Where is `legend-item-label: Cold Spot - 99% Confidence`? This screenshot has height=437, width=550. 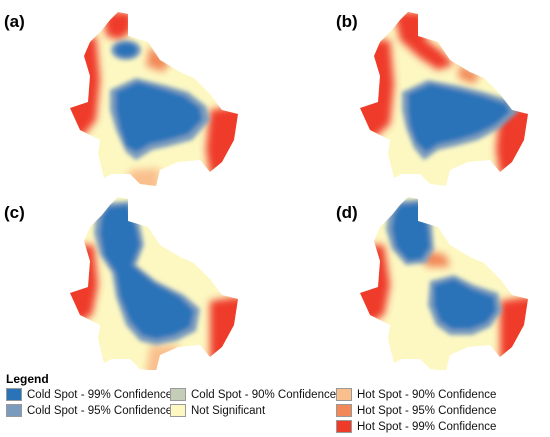
legend-item-label: Cold Spot - 99% Confidence is located at coordinates (100, 394).